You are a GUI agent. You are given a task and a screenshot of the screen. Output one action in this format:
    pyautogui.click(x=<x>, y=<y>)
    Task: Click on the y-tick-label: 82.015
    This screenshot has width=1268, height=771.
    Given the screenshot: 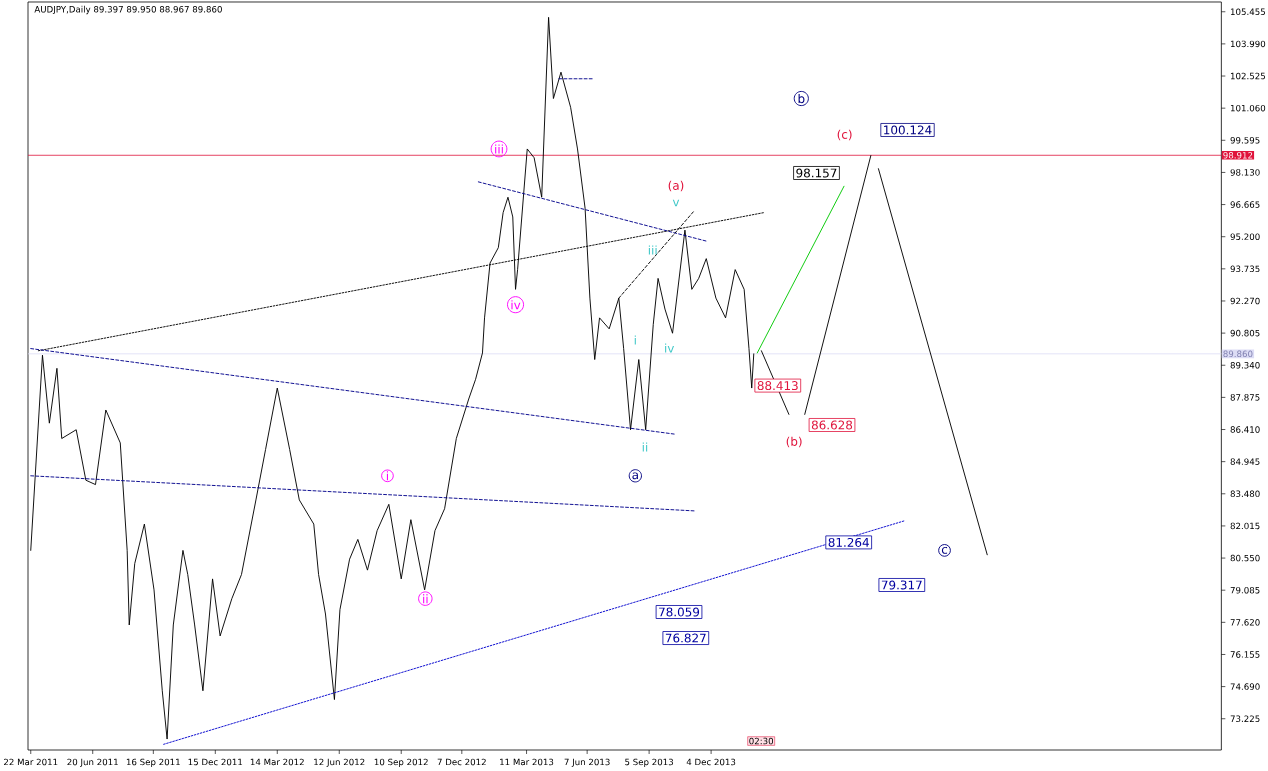 What is the action you would take?
    pyautogui.click(x=1245, y=526)
    